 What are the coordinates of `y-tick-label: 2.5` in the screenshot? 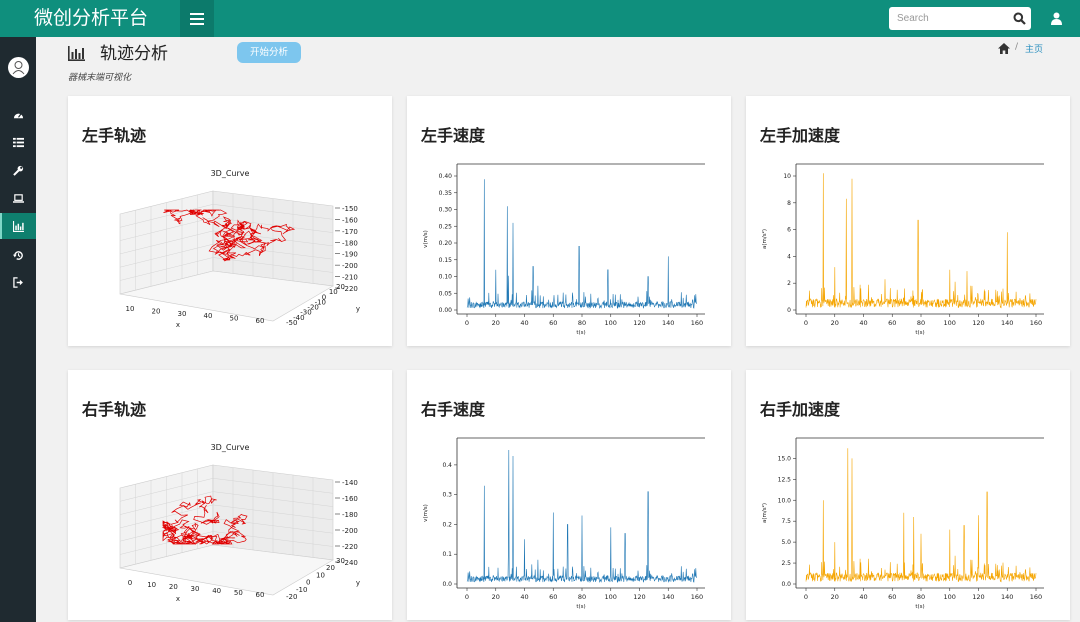 It's located at (786, 563).